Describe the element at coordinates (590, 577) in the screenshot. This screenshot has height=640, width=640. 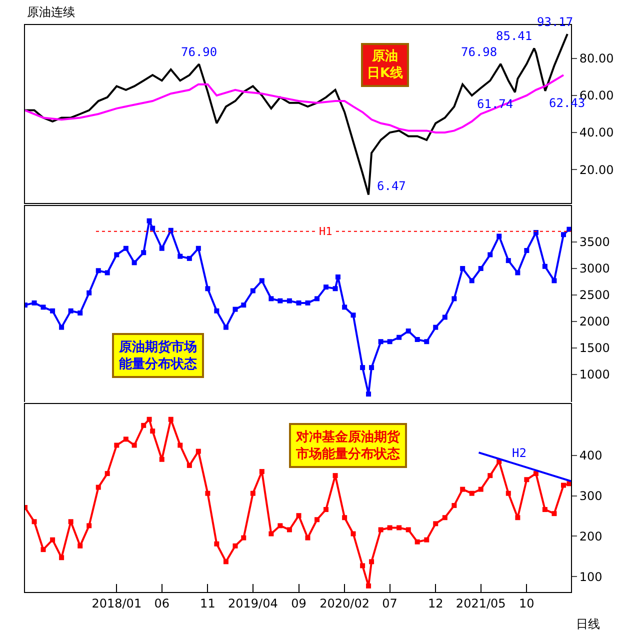
I see `y-tick-label: 100` at that location.